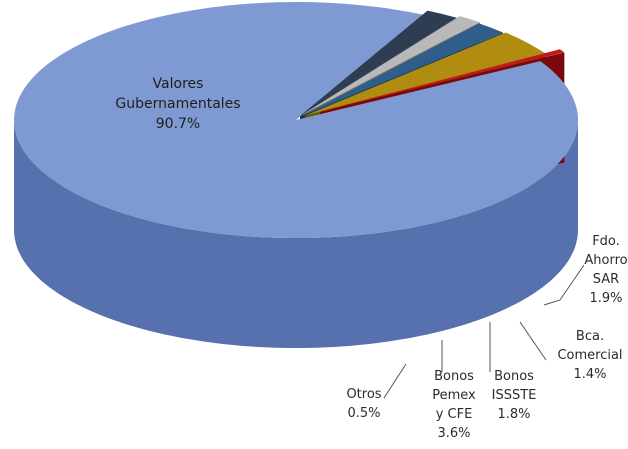  I want to click on slice-label-2: Comercial, so click(589, 355).